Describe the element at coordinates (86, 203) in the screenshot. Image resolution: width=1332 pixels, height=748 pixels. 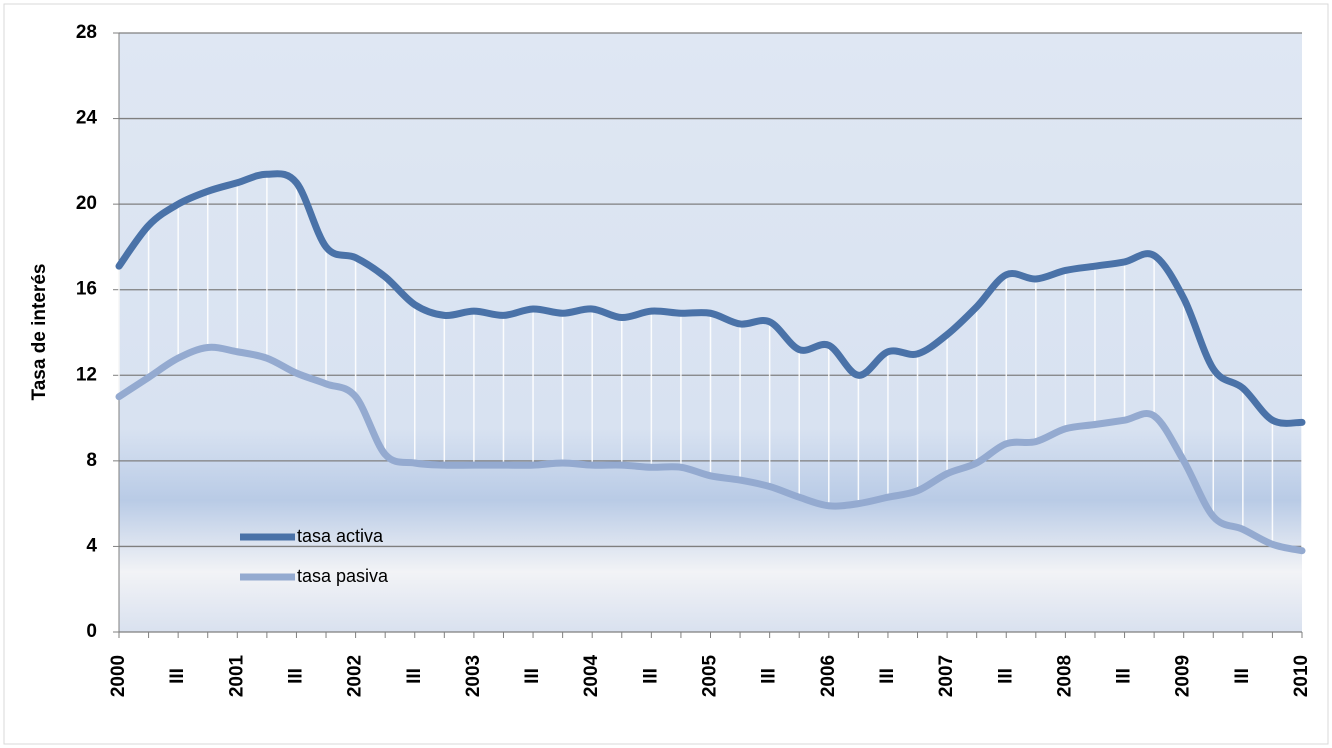
I see `y-tick-label: 20` at that location.